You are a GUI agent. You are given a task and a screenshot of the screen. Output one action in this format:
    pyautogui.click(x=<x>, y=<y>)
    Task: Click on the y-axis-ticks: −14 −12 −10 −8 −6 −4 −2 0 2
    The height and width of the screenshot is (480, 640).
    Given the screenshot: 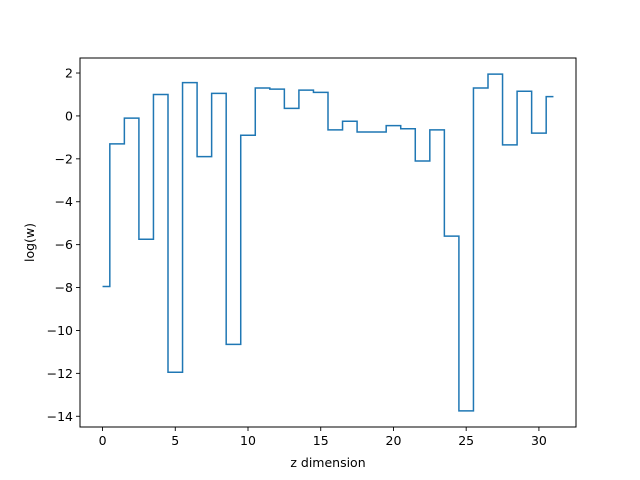 What is the action you would take?
    pyautogui.click(x=63, y=245)
    